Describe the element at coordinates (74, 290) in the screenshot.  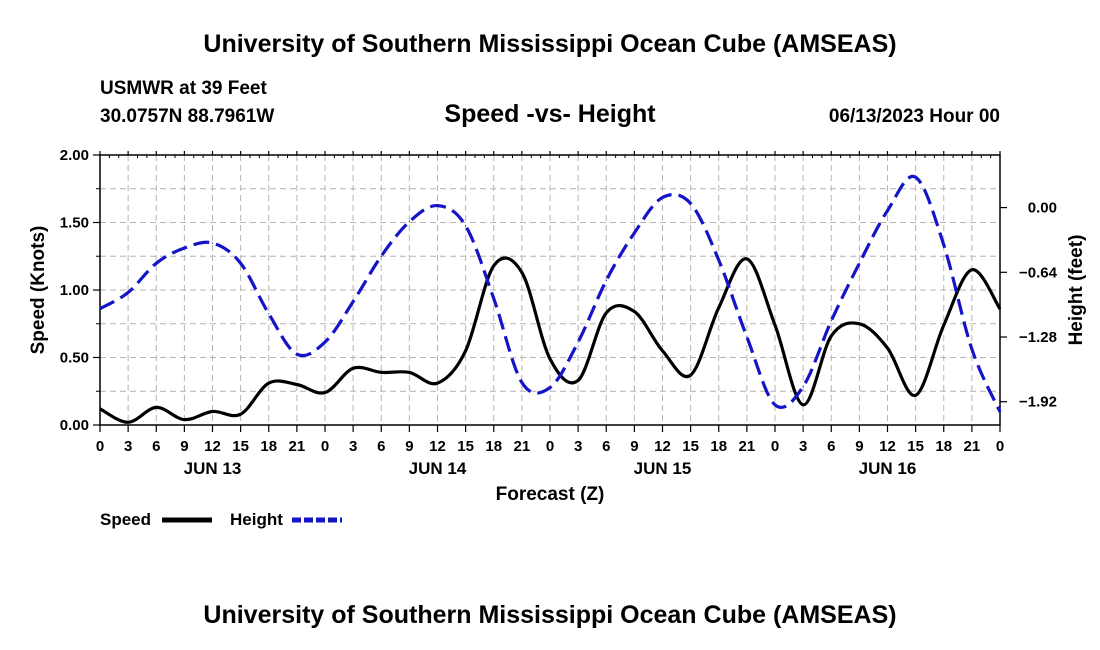
I see `y-tick-label: 1.00` at that location.